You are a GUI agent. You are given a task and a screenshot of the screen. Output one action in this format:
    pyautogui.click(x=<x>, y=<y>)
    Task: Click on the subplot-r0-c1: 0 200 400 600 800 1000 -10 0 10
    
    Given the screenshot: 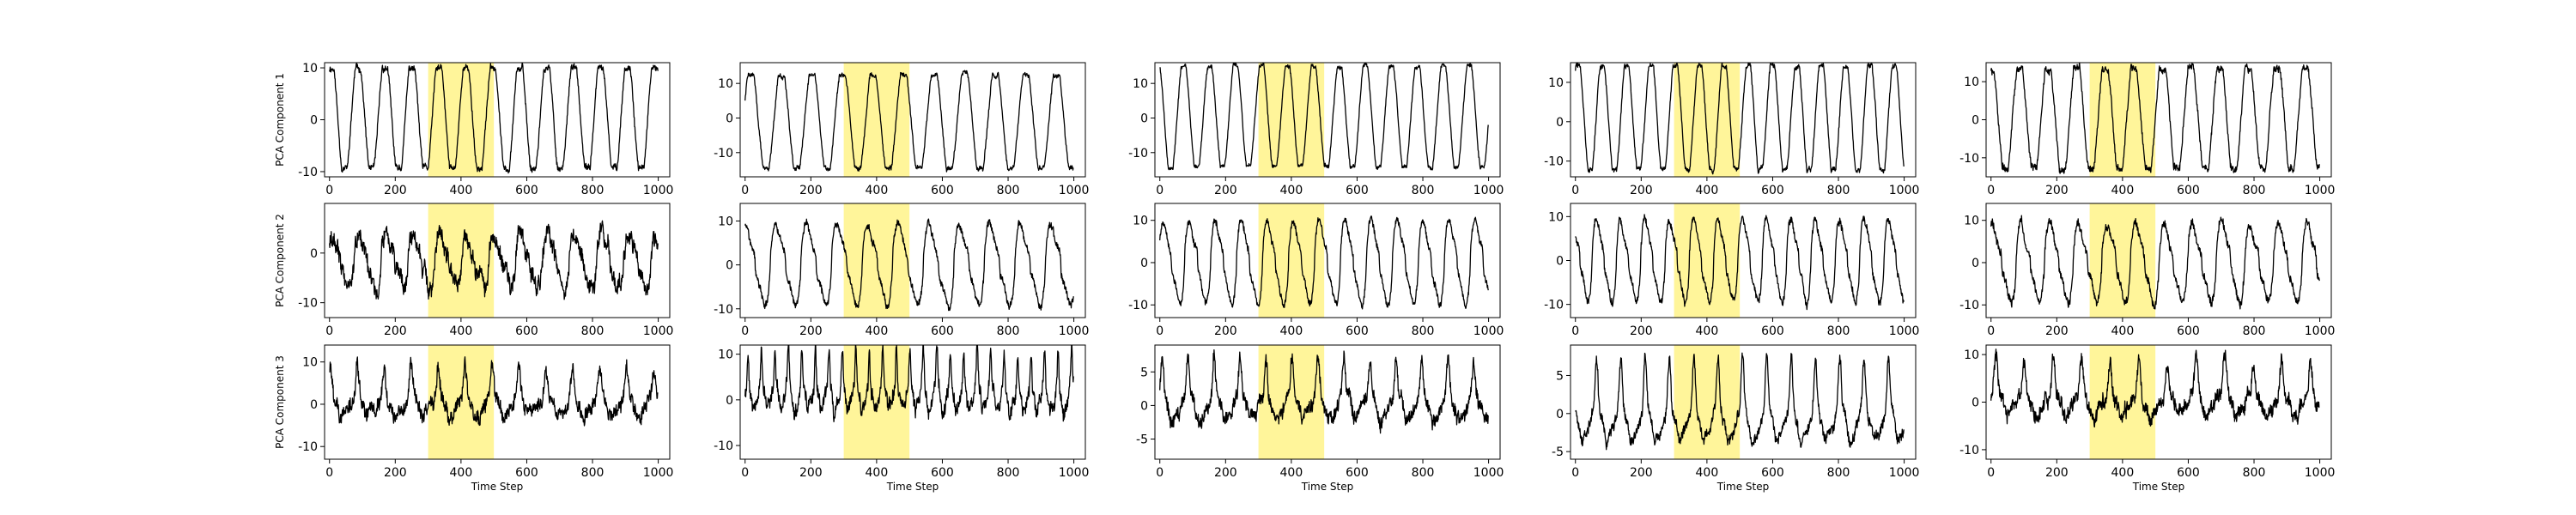 What is the action you would take?
    pyautogui.click(x=902, y=129)
    